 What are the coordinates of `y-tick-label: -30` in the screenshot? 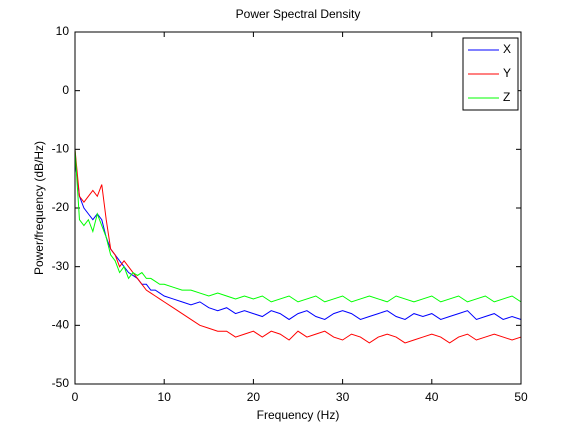 It's located at (61, 266).